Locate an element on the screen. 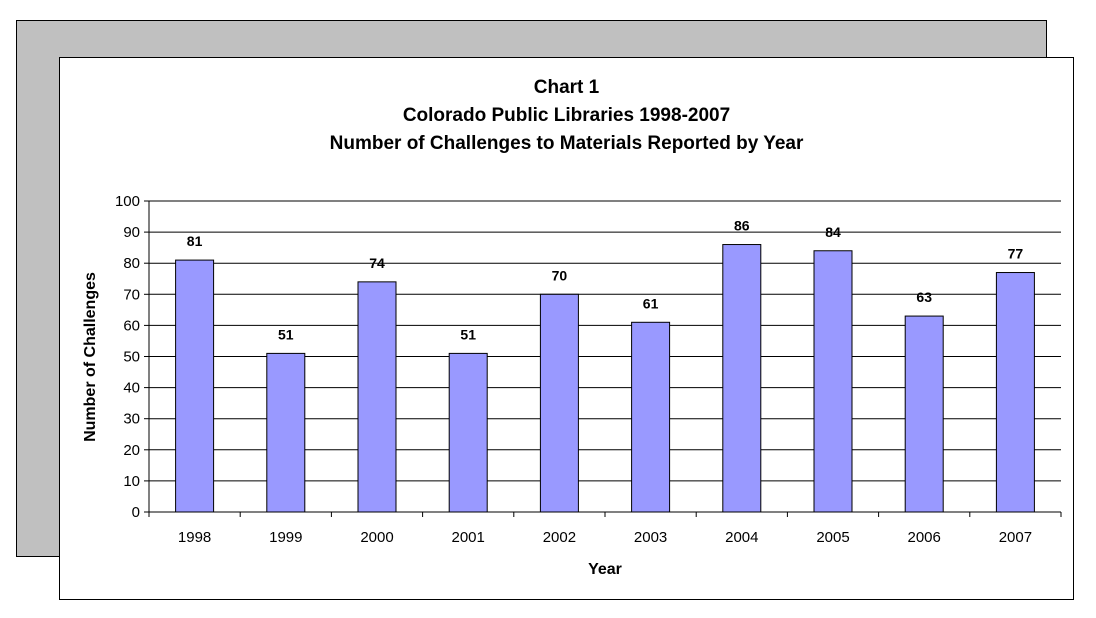 The height and width of the screenshot is (618, 1096). chart-title: Chart 1 is located at coordinates (566, 87).